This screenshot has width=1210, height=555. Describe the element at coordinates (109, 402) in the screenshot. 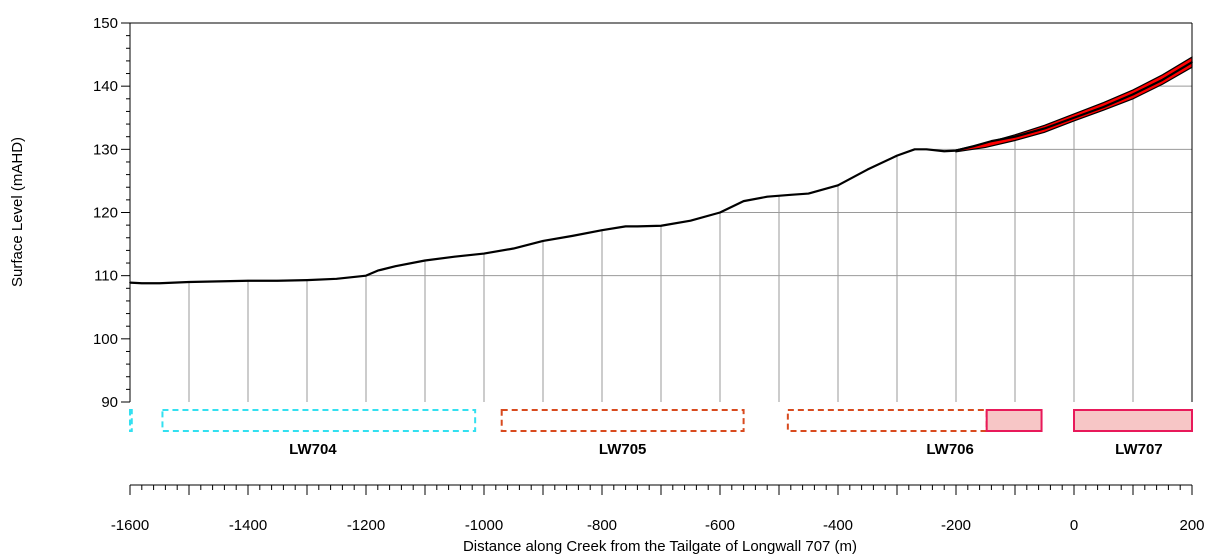

I see `y-tick-label: 90` at that location.